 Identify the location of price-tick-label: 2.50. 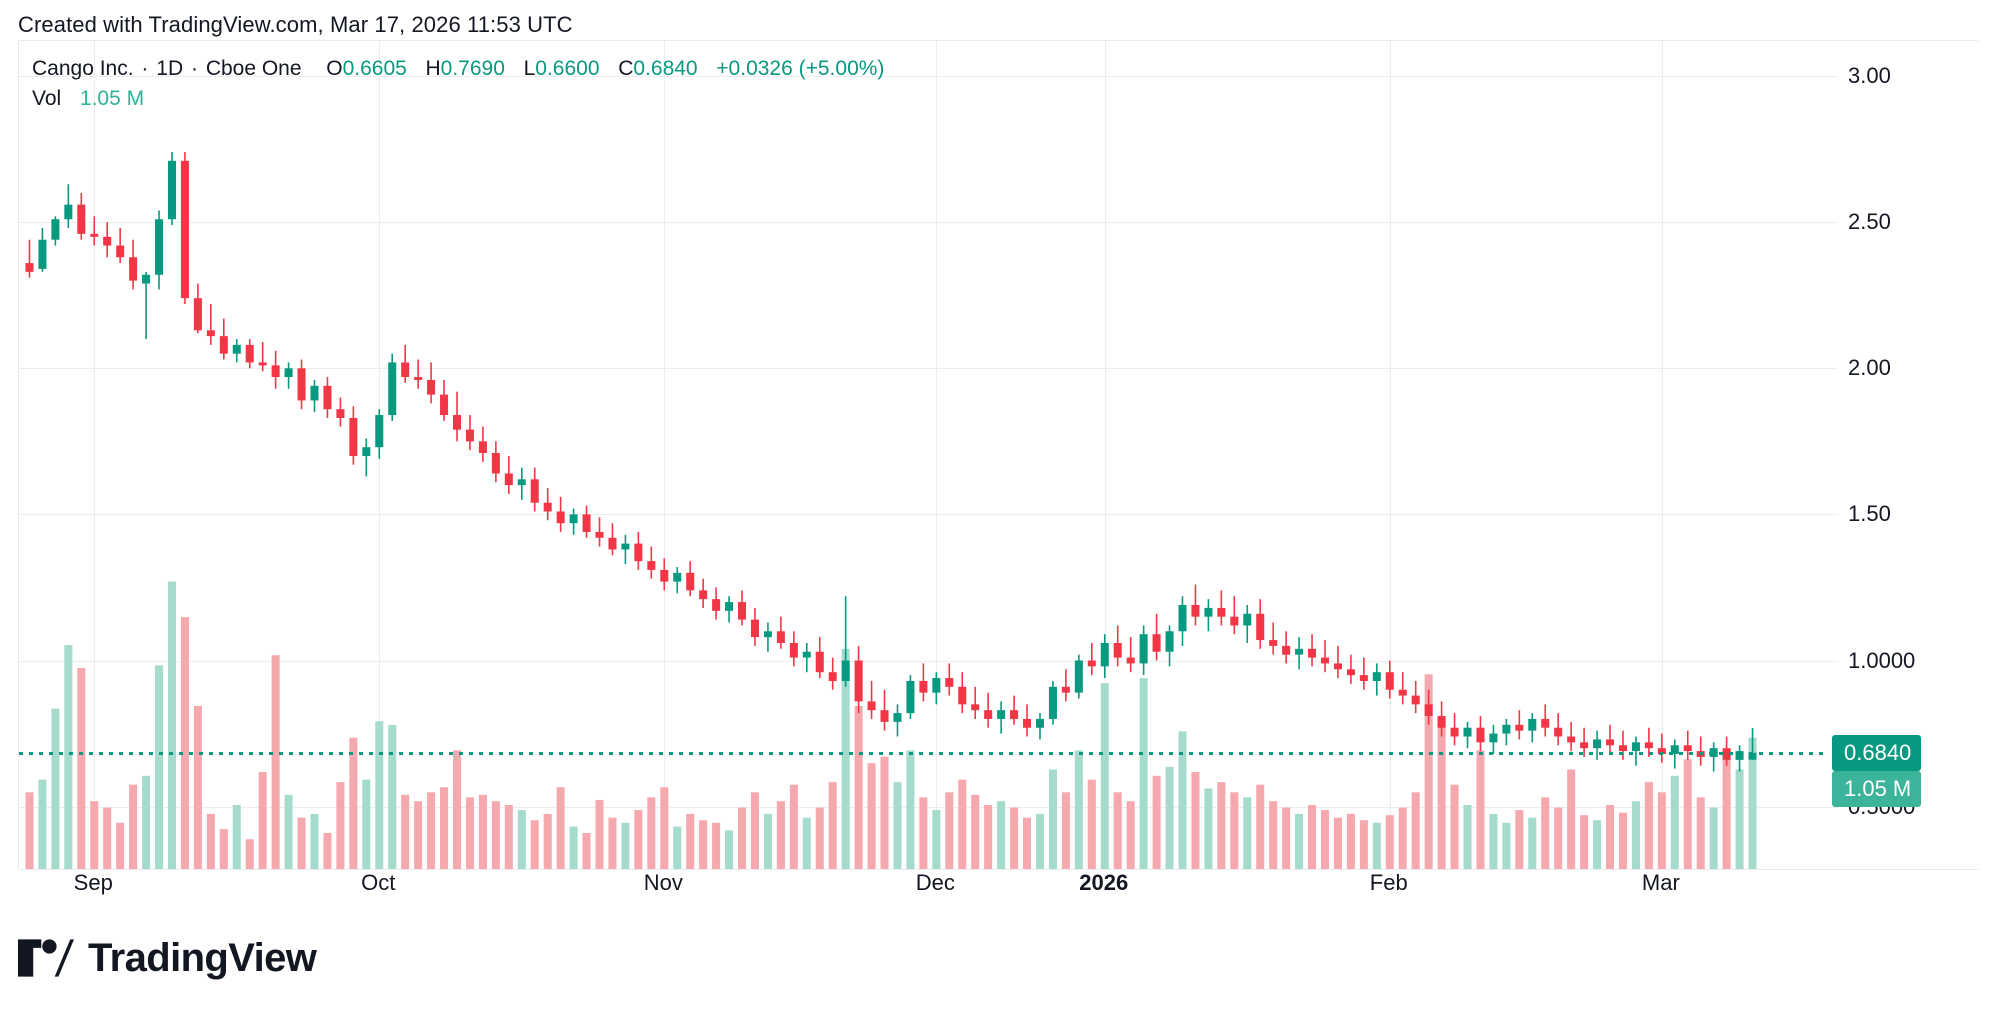
(1869, 222).